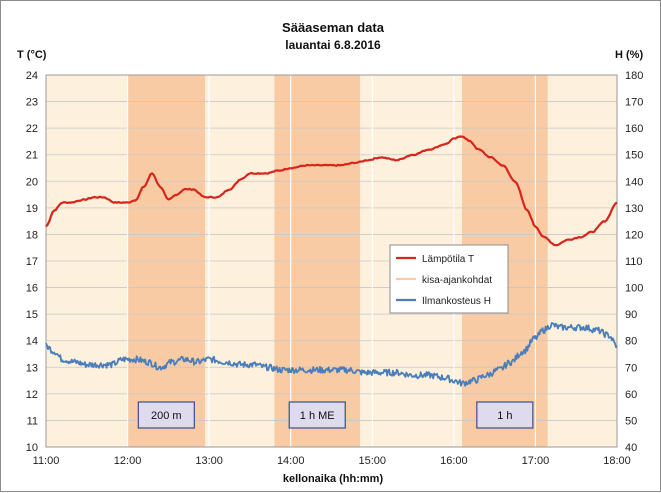 The image size is (661, 493). I want to click on legend-label-3: Ilmankosteus H, so click(456, 301).